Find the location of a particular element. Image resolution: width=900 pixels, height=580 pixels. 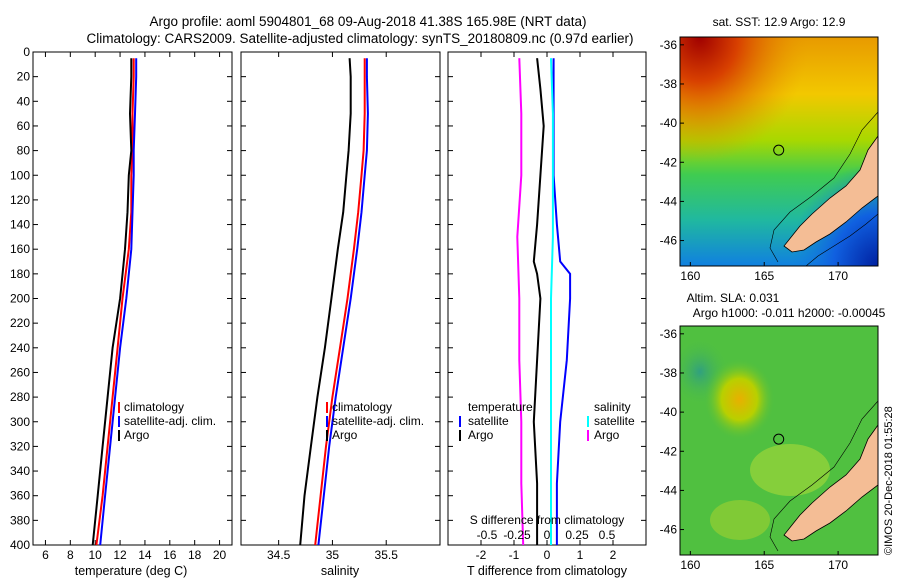

temperature-xlabel: temperature (deg C) is located at coordinates (131, 571).